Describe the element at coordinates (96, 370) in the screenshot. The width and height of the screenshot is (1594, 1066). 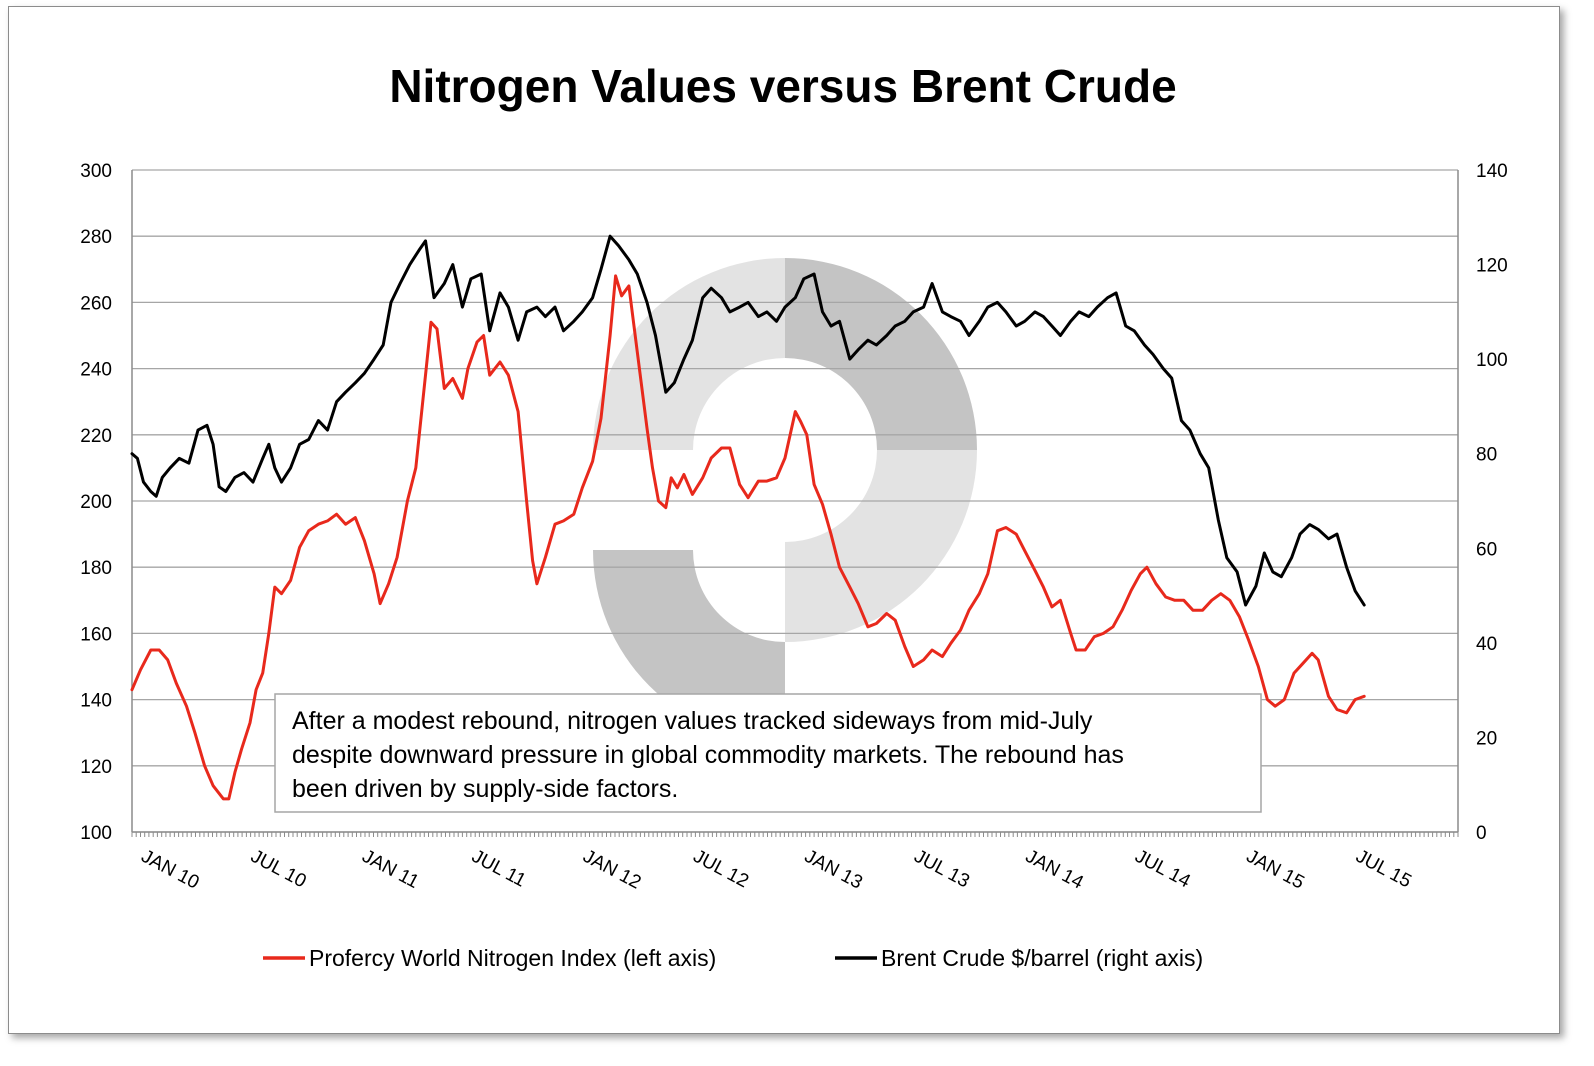
I see `left-tick-label: 240` at that location.